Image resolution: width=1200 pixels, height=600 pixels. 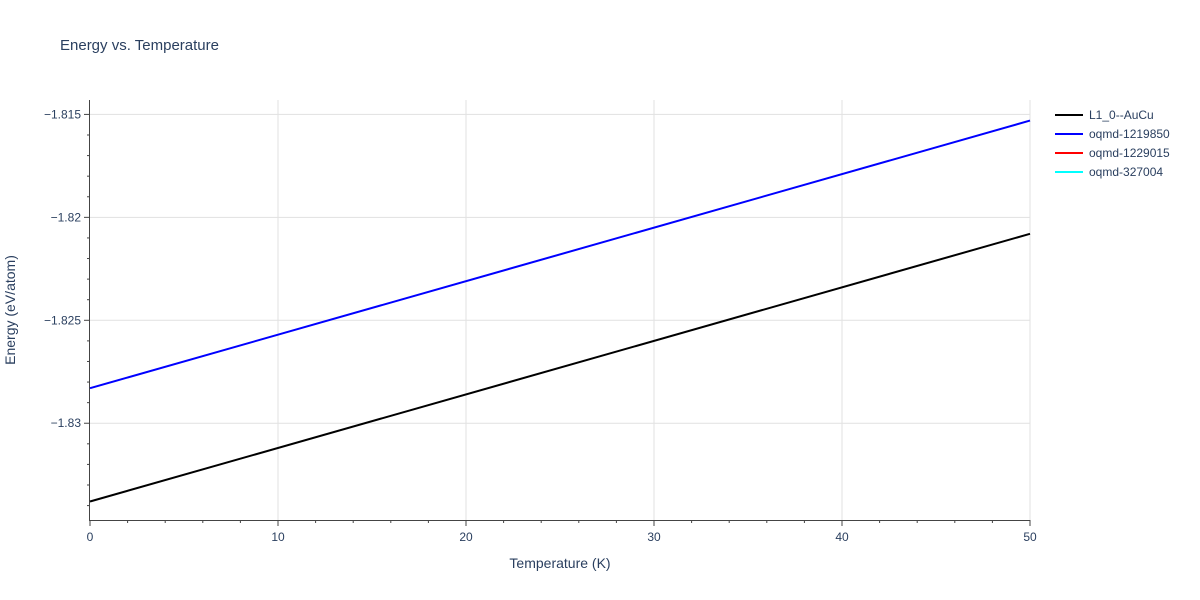 What do you see at coordinates (842, 537) in the screenshot?
I see `x-tick-label: 40` at bounding box center [842, 537].